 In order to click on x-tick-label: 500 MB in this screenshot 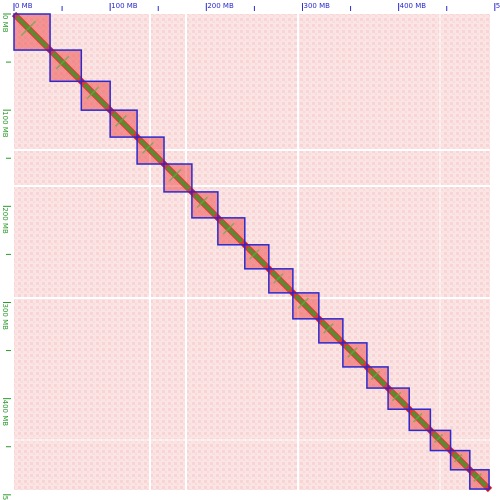, I will do `click(498, 6)`.